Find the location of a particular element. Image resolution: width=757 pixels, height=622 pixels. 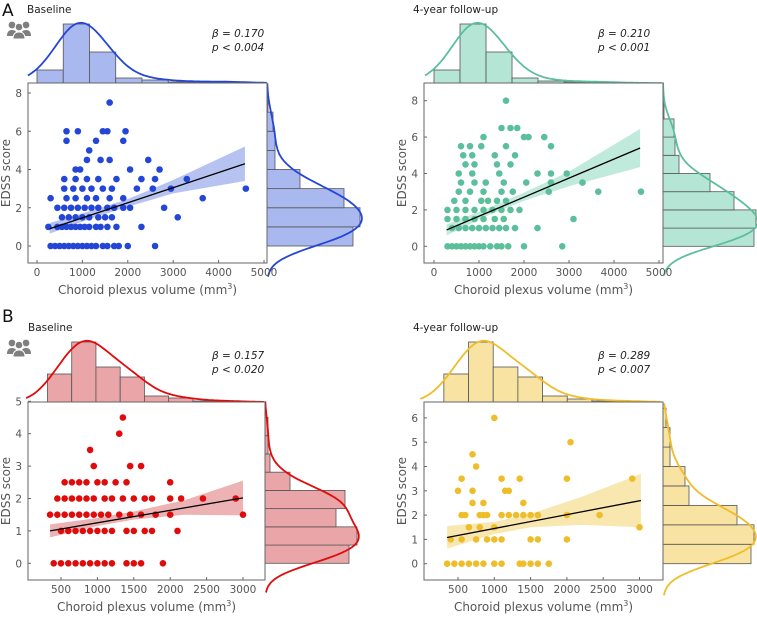

scatter-points is located at coordinates (544, 173).